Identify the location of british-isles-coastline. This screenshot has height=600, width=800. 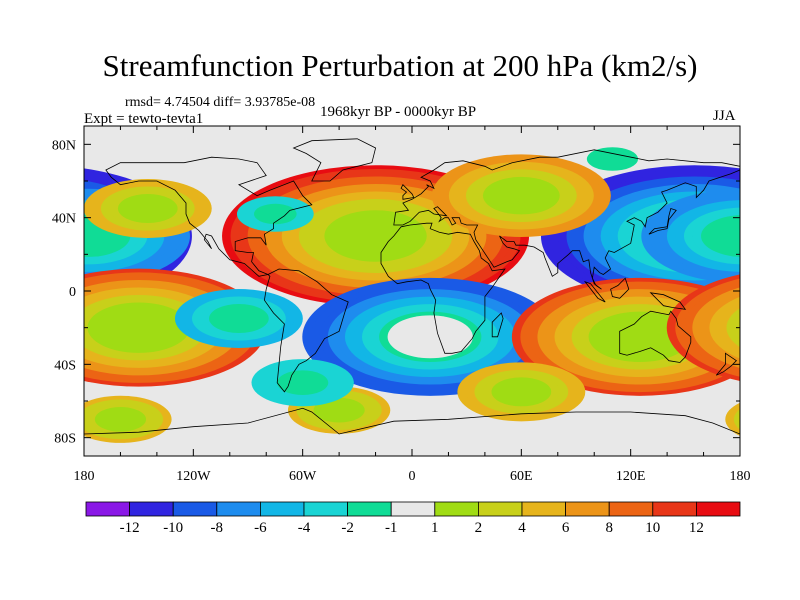
(407, 192).